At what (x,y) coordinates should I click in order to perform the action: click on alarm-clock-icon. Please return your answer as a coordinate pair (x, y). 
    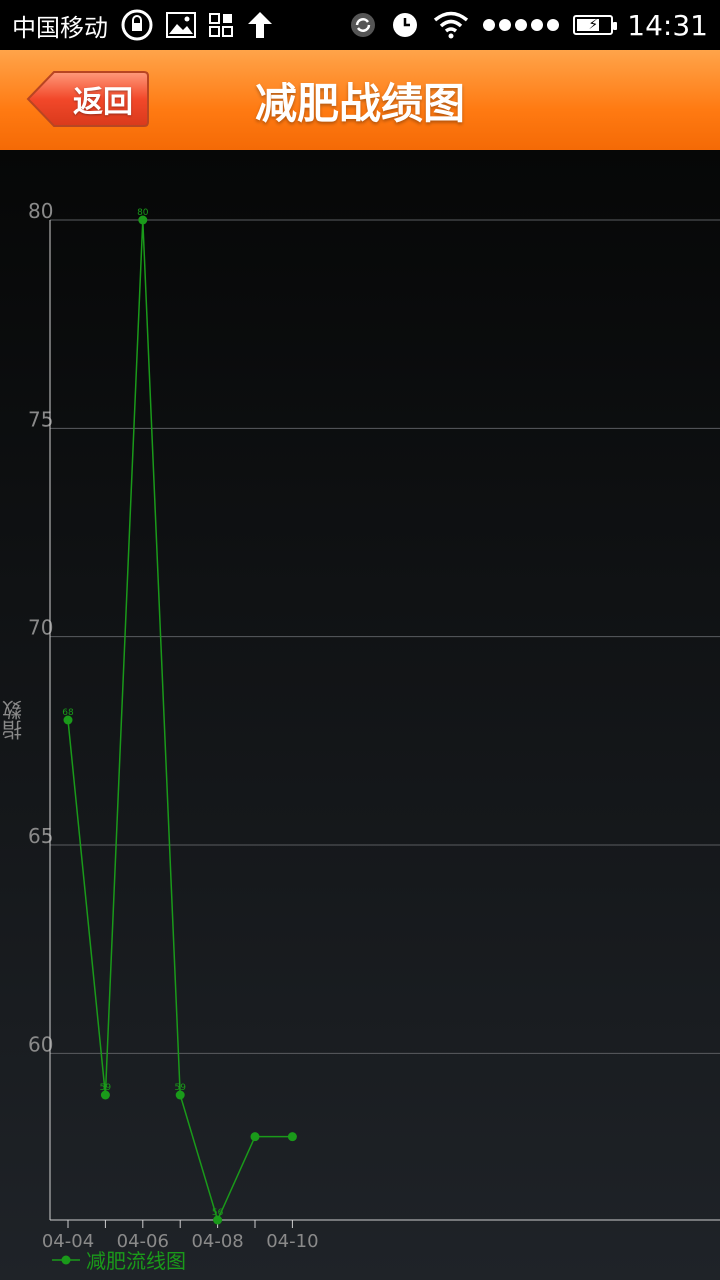
    Looking at the image, I should click on (405, 25).